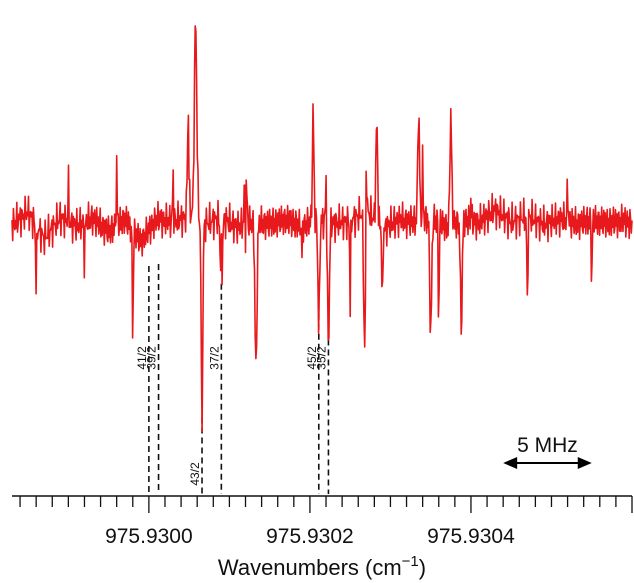 The image size is (634, 583). Describe the element at coordinates (422, 567) in the screenshot. I see `x-axis-title-close: )` at that location.